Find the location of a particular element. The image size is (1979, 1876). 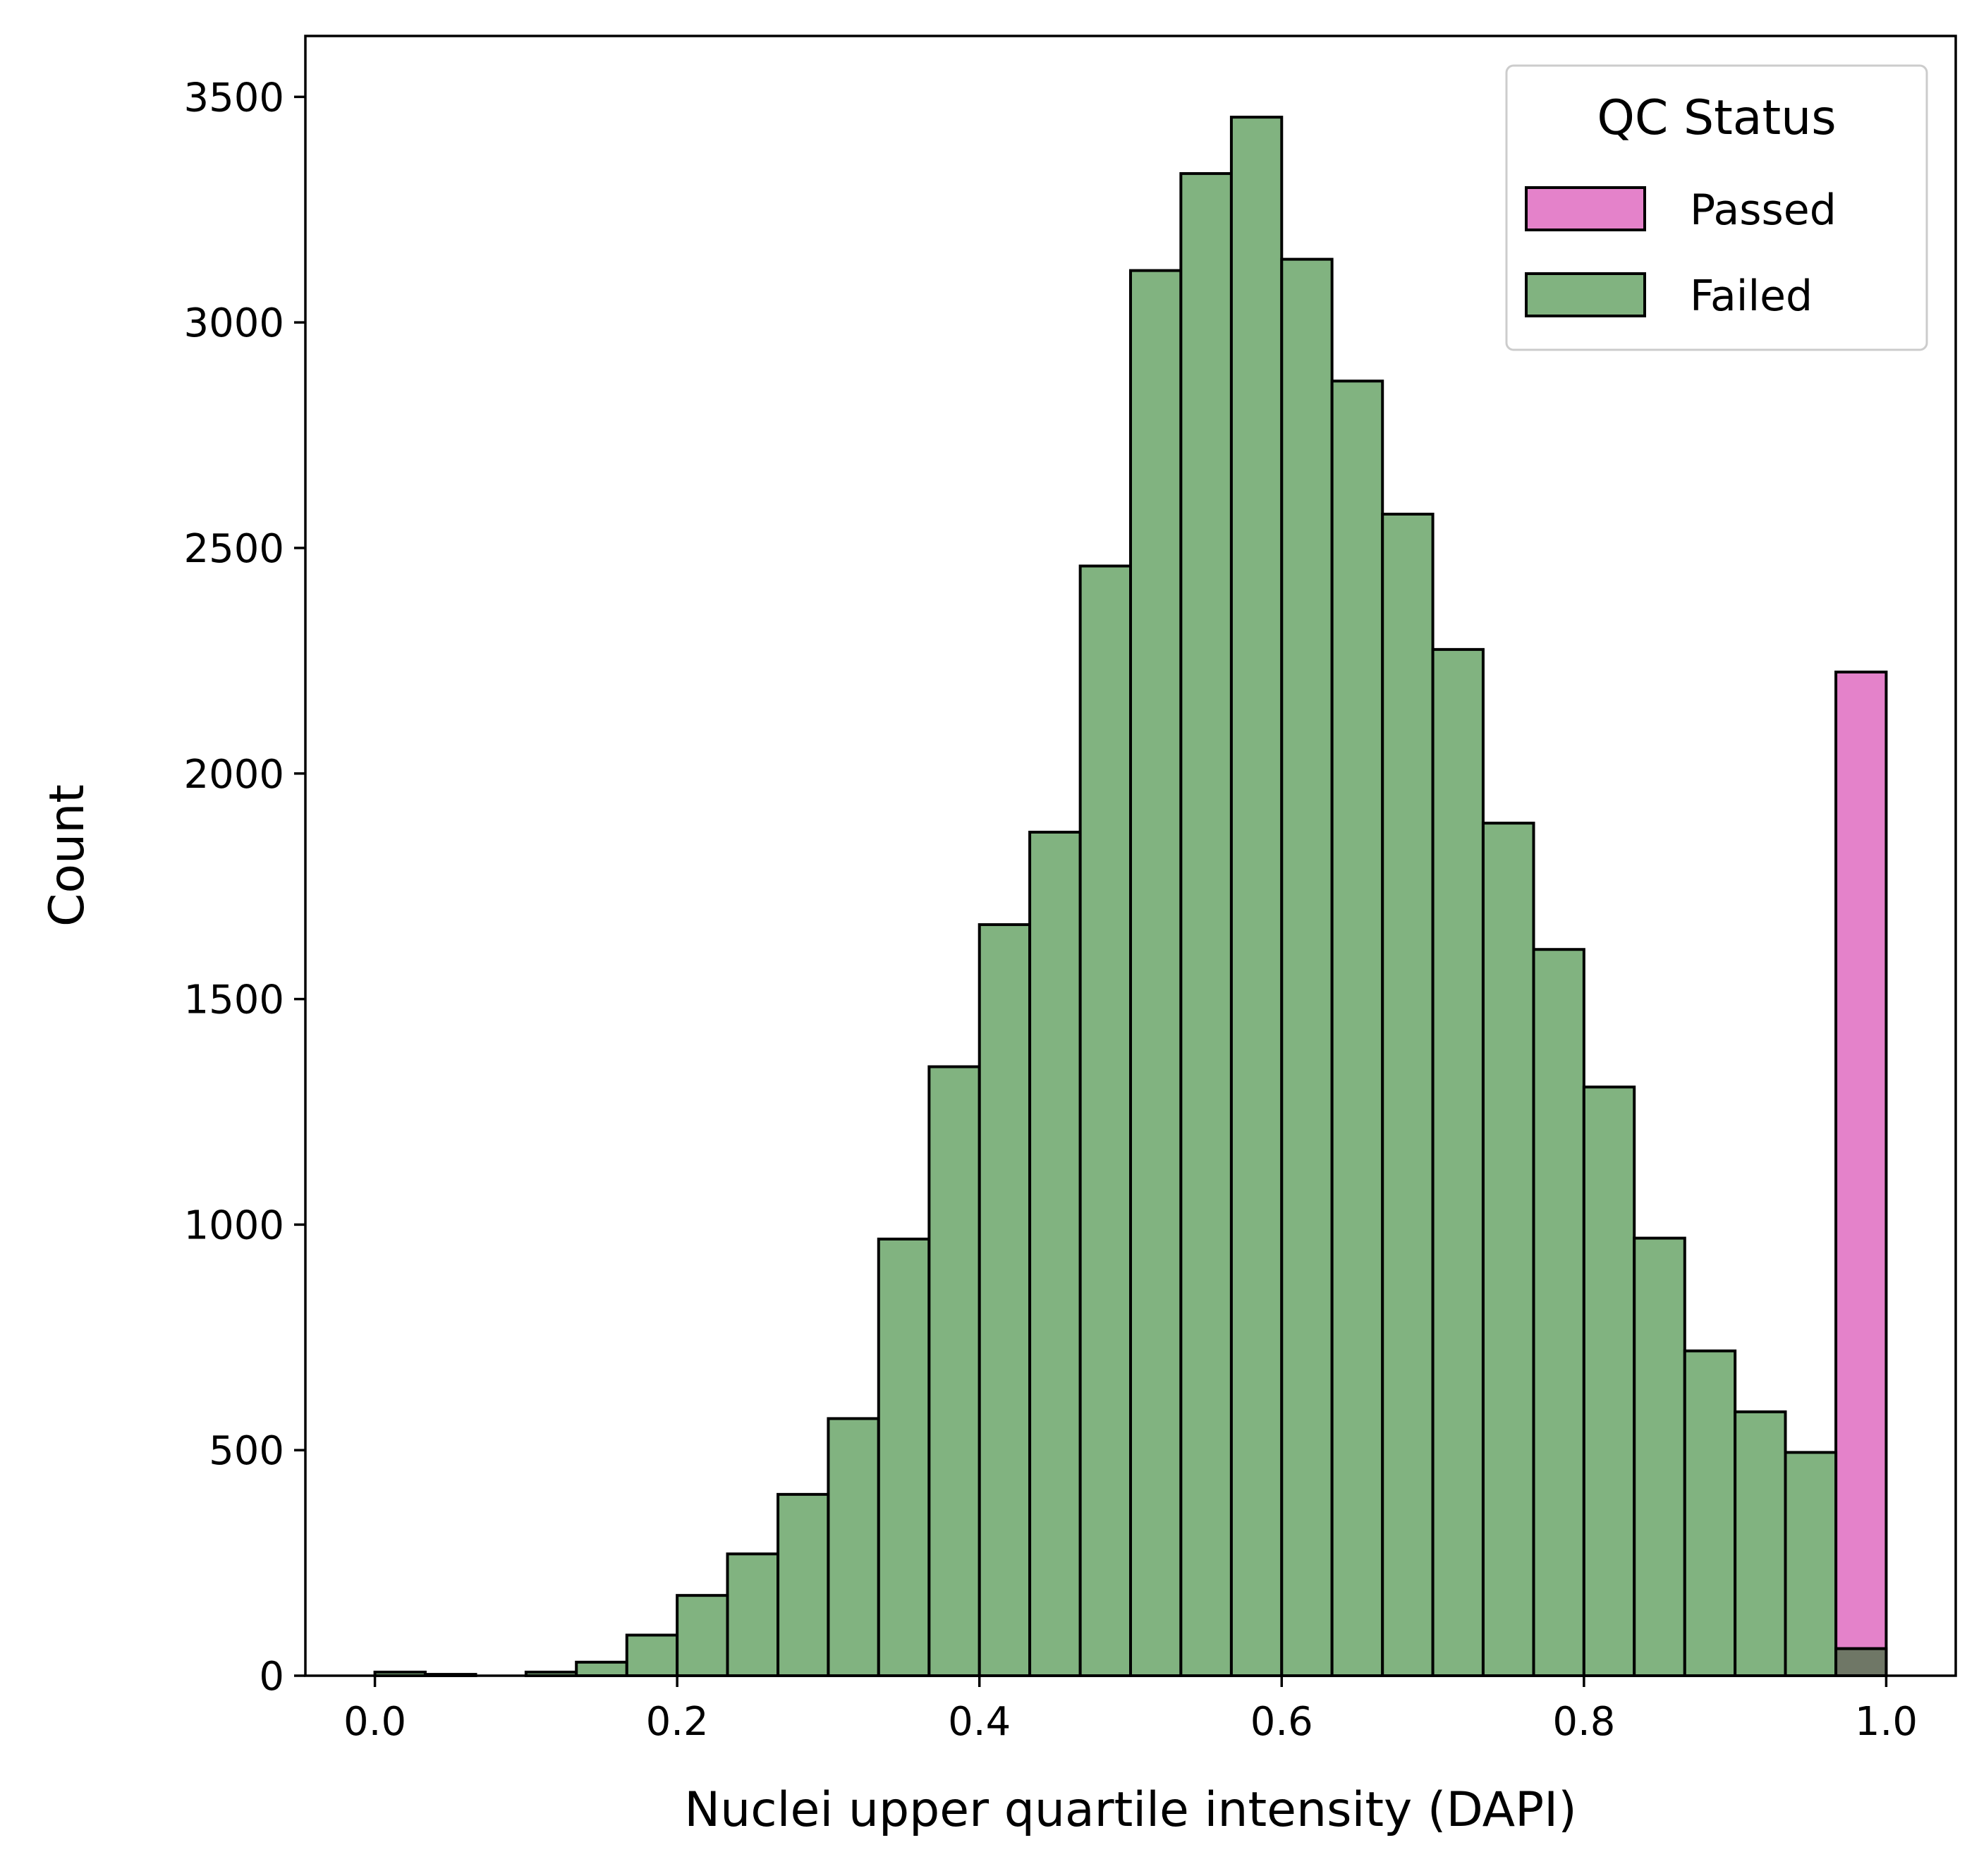

legend-swatch-passed is located at coordinates (1585, 208).